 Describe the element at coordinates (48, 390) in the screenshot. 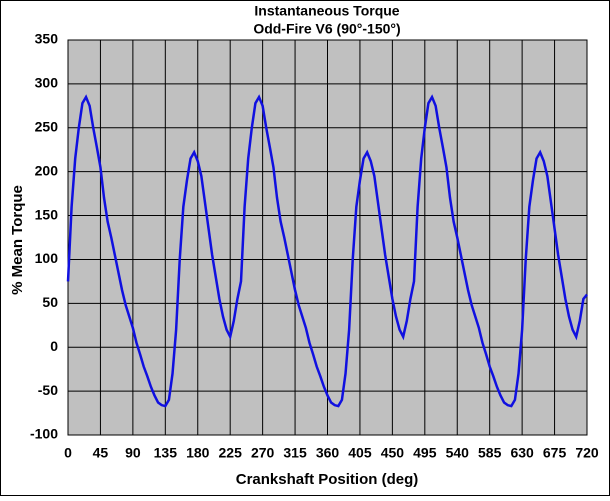

I see `y-tick-label: -50` at that location.